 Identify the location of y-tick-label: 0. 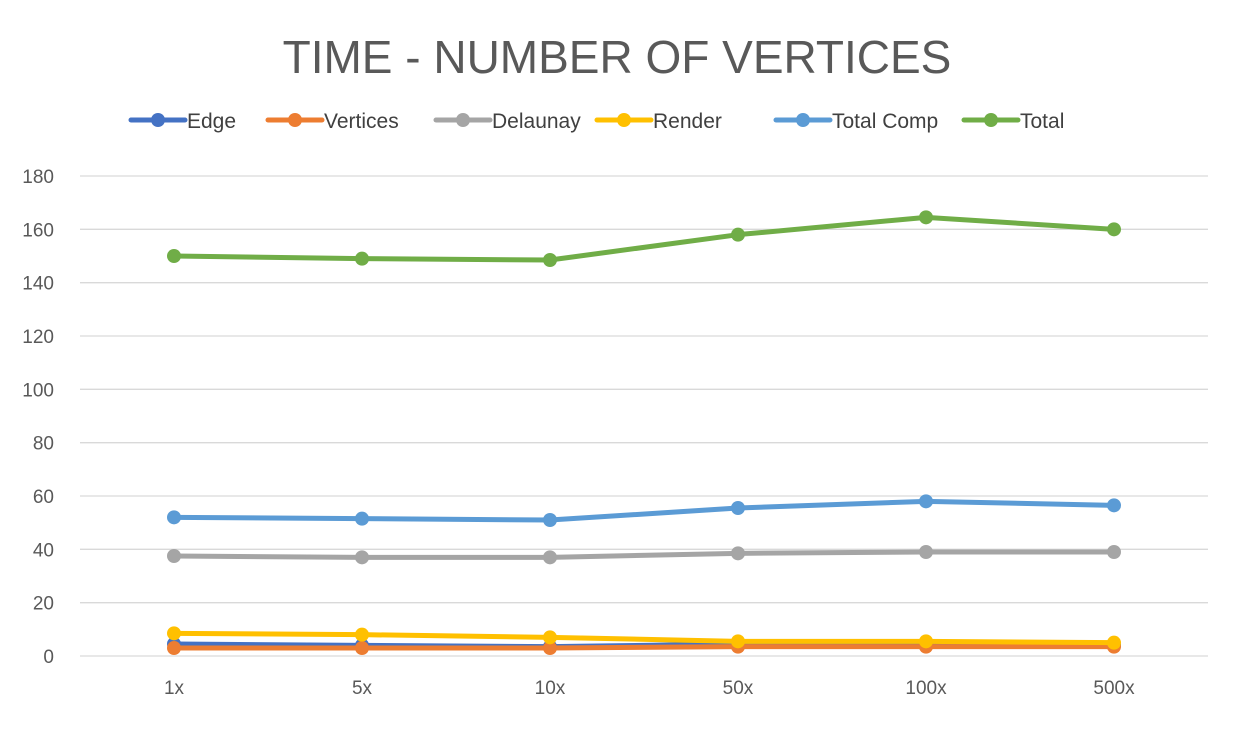
(48, 657).